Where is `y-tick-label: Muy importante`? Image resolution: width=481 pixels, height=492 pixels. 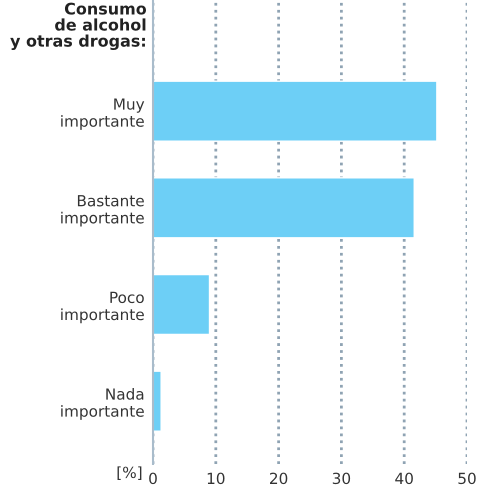
y-tick-label: Muy importante is located at coordinates (102, 114).